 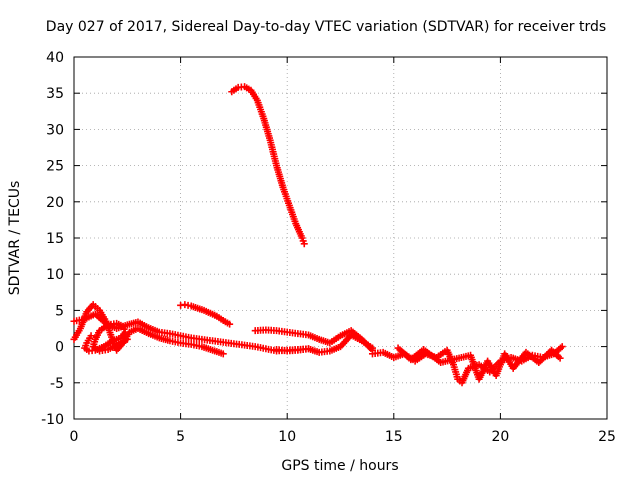 What do you see at coordinates (55, 58) in the screenshot?
I see `y-tick-label: 40` at bounding box center [55, 58].